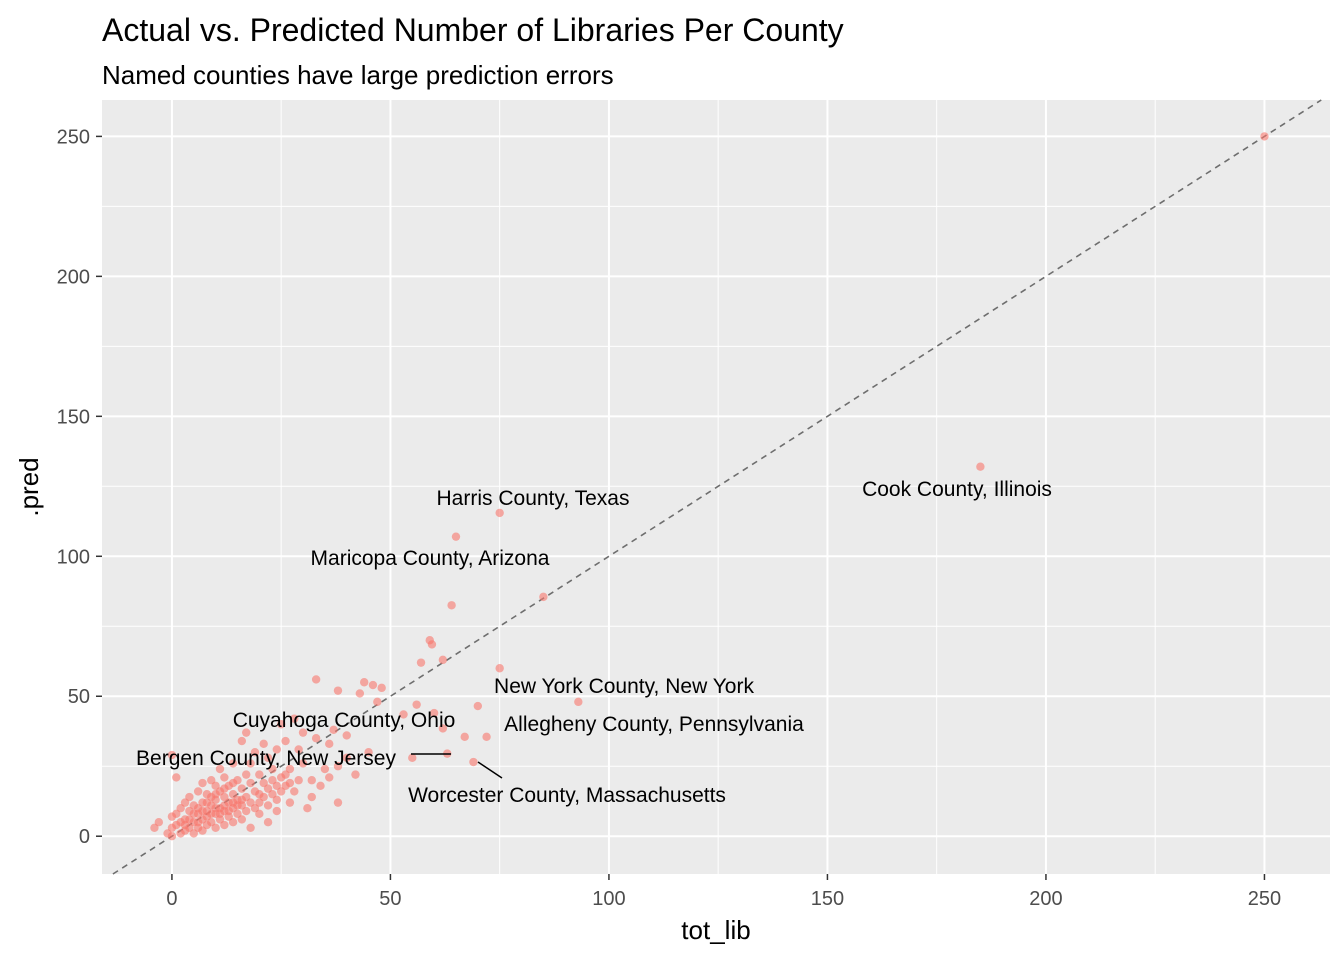  What do you see at coordinates (344, 720) in the screenshot?
I see `label-cuyahoga-county: Cuyahoga County, Ohio` at bounding box center [344, 720].